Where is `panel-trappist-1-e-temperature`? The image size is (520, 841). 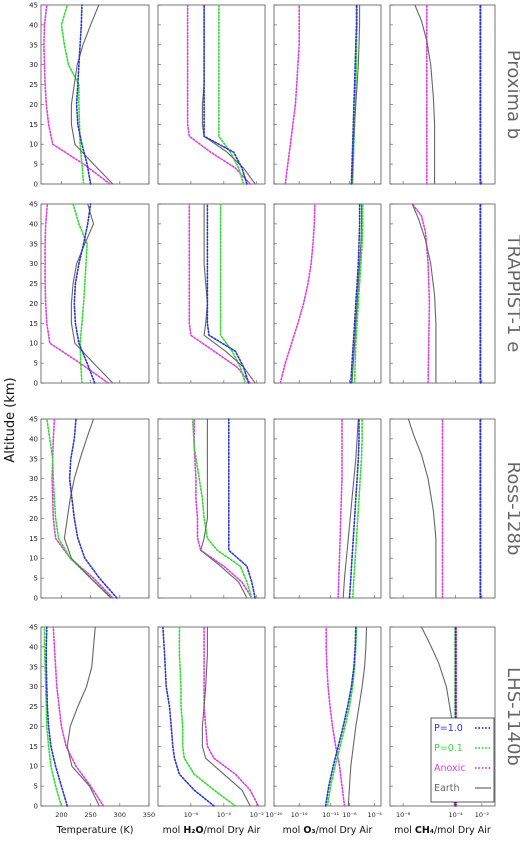
panel-trappist-1-e-temperature is located at coordinates (95, 293).